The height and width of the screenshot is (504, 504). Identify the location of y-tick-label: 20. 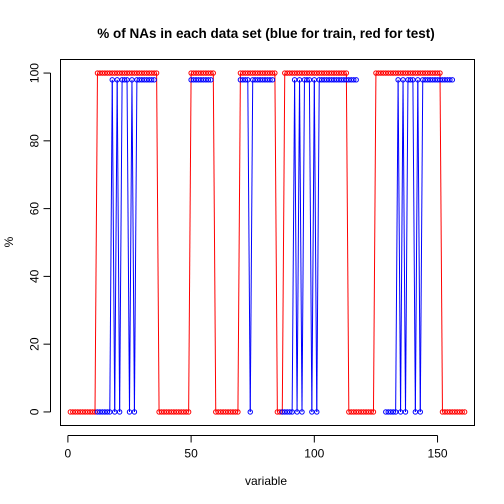
(35, 344).